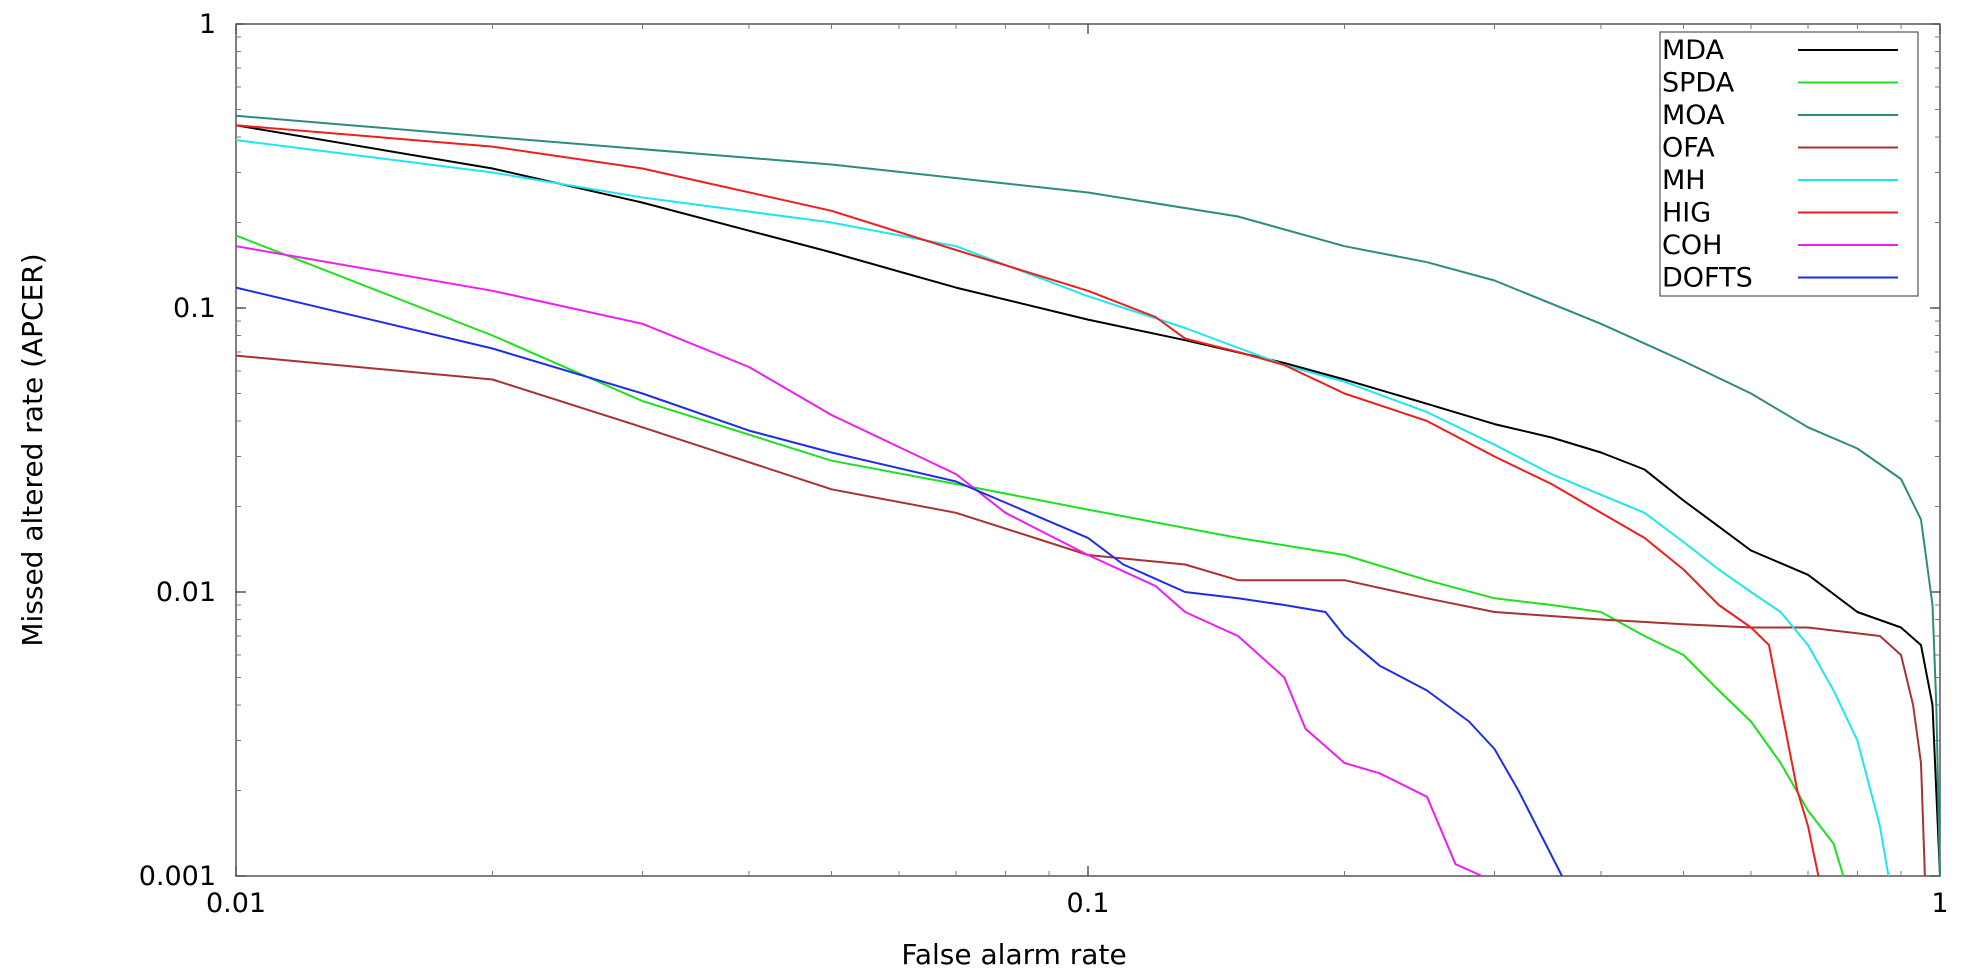 The width and height of the screenshot is (1964, 970). I want to click on x-axis-label: False alarm rate, so click(1013, 954).